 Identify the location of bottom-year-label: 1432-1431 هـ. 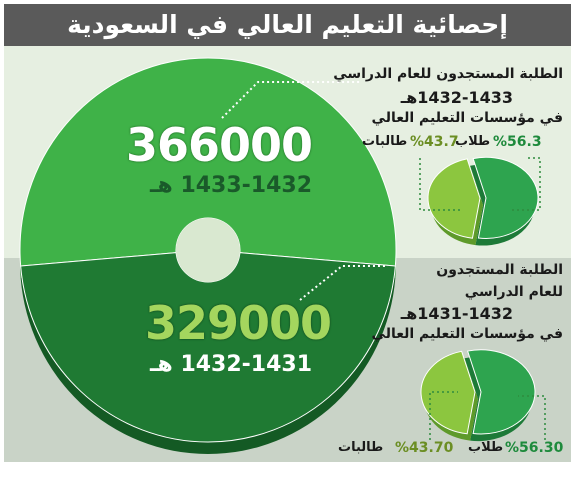
(231, 364).